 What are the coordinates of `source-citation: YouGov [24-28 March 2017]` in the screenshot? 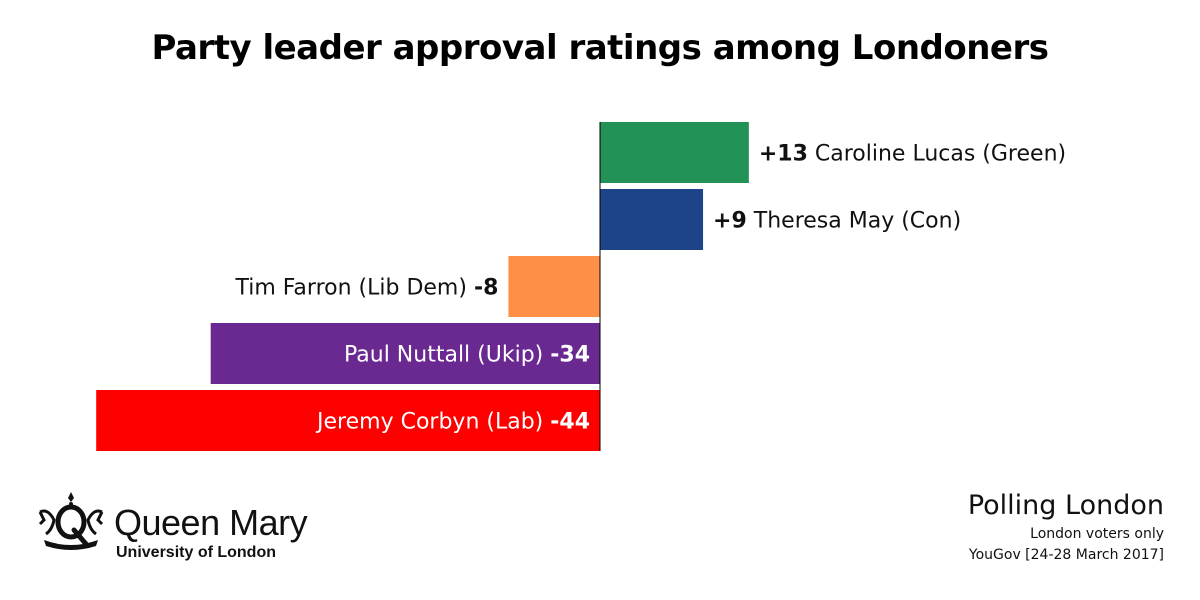 It's located at (1066, 555).